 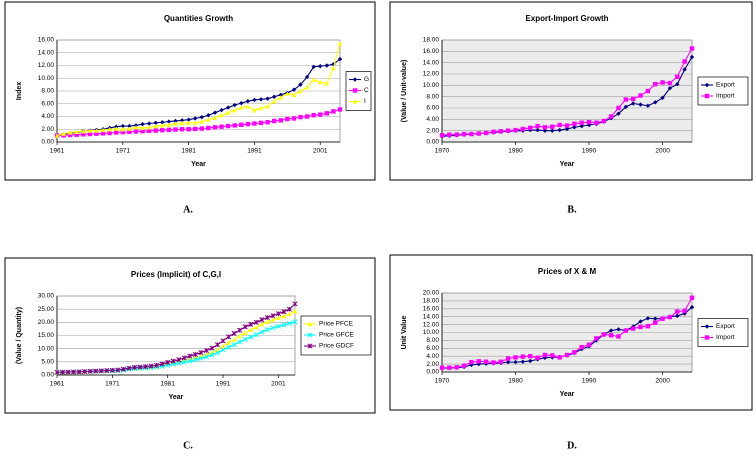 I want to click on y-tick-label: 2.00, so click(x=432, y=364).